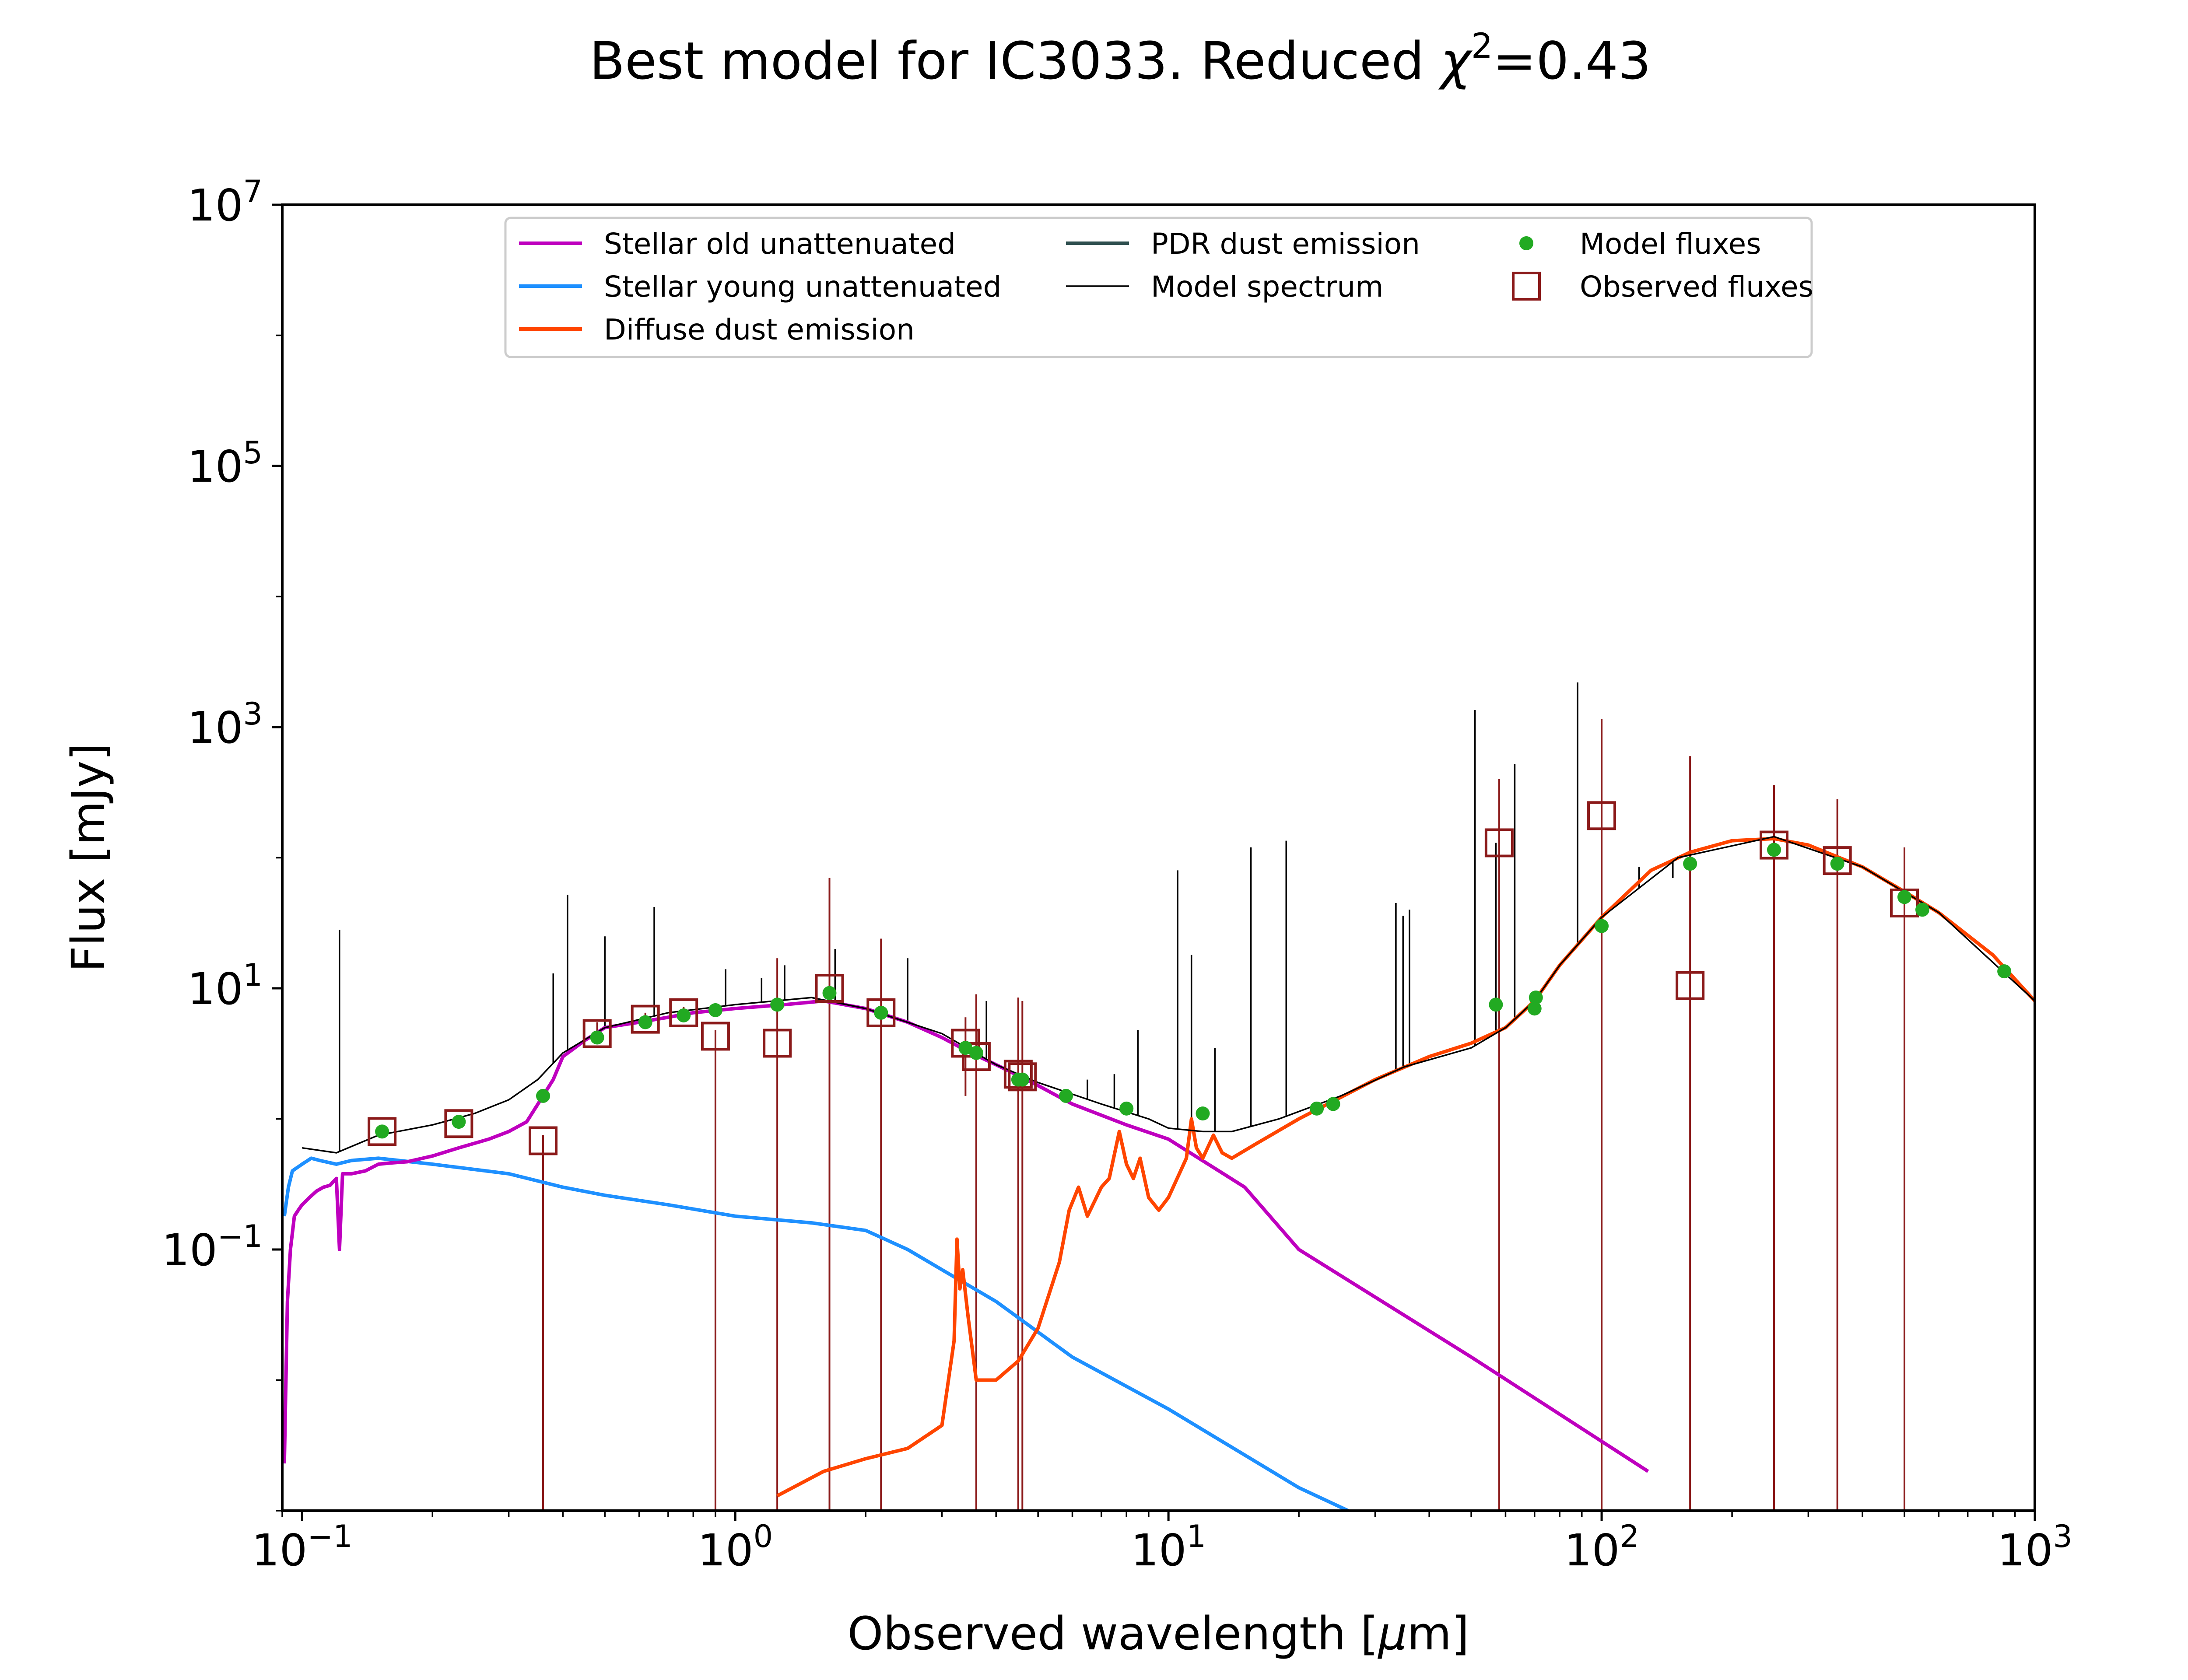  What do you see at coordinates (1392, 1633) in the screenshot?
I see `x-axis-label-mu: μ` at bounding box center [1392, 1633].